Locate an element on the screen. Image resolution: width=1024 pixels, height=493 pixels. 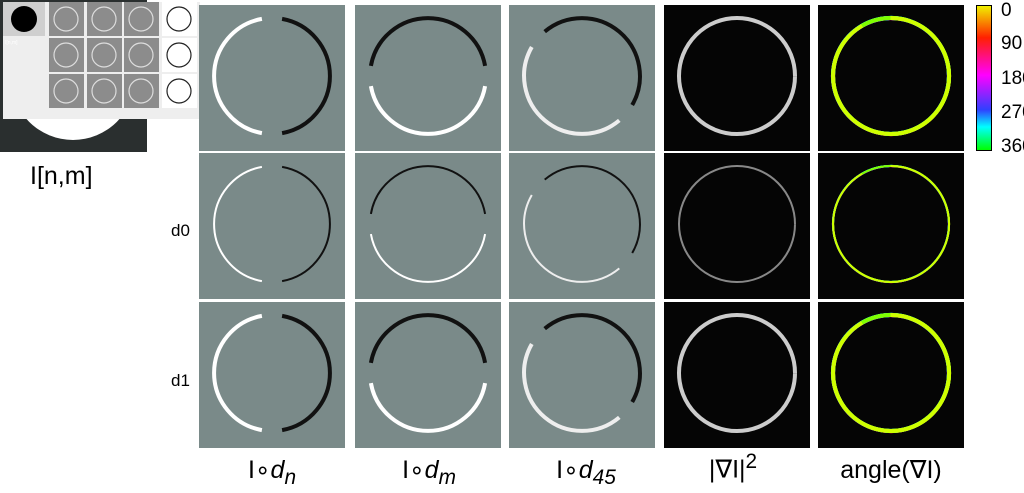
panel-d45-row1-canvas is located at coordinates (582, 224).